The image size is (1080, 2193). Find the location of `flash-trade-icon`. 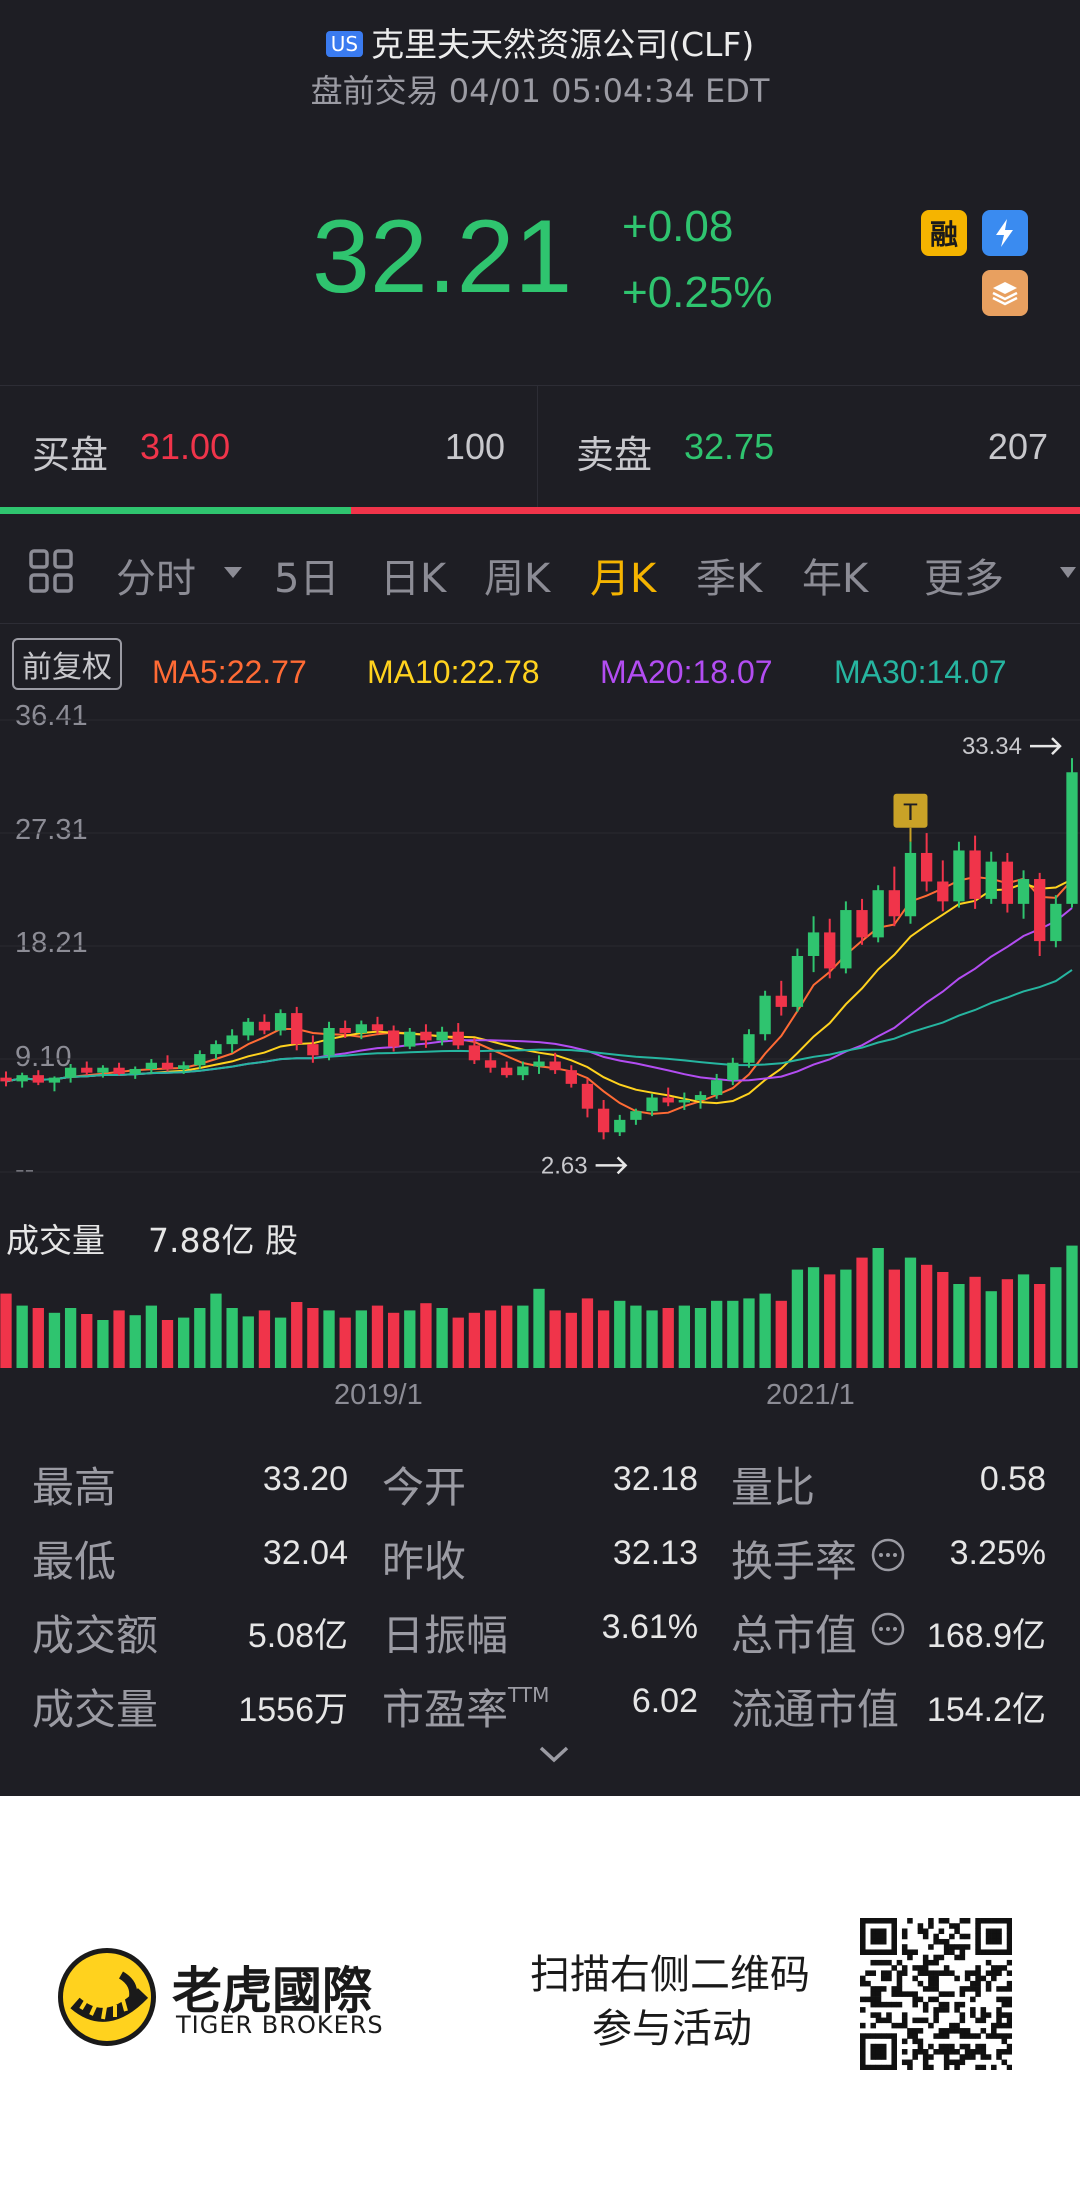

flash-trade-icon is located at coordinates (1005, 233).